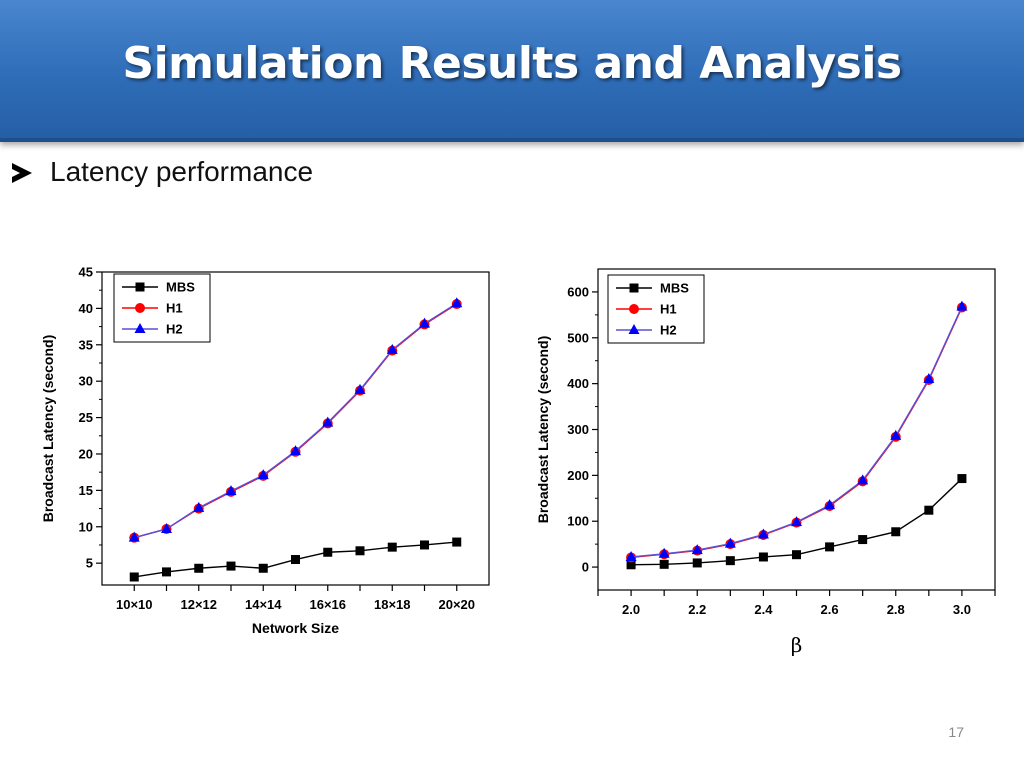 This screenshot has height=768, width=1024. Describe the element at coordinates (763, 609) in the screenshot. I see `x-tick-label: 2.4` at that location.